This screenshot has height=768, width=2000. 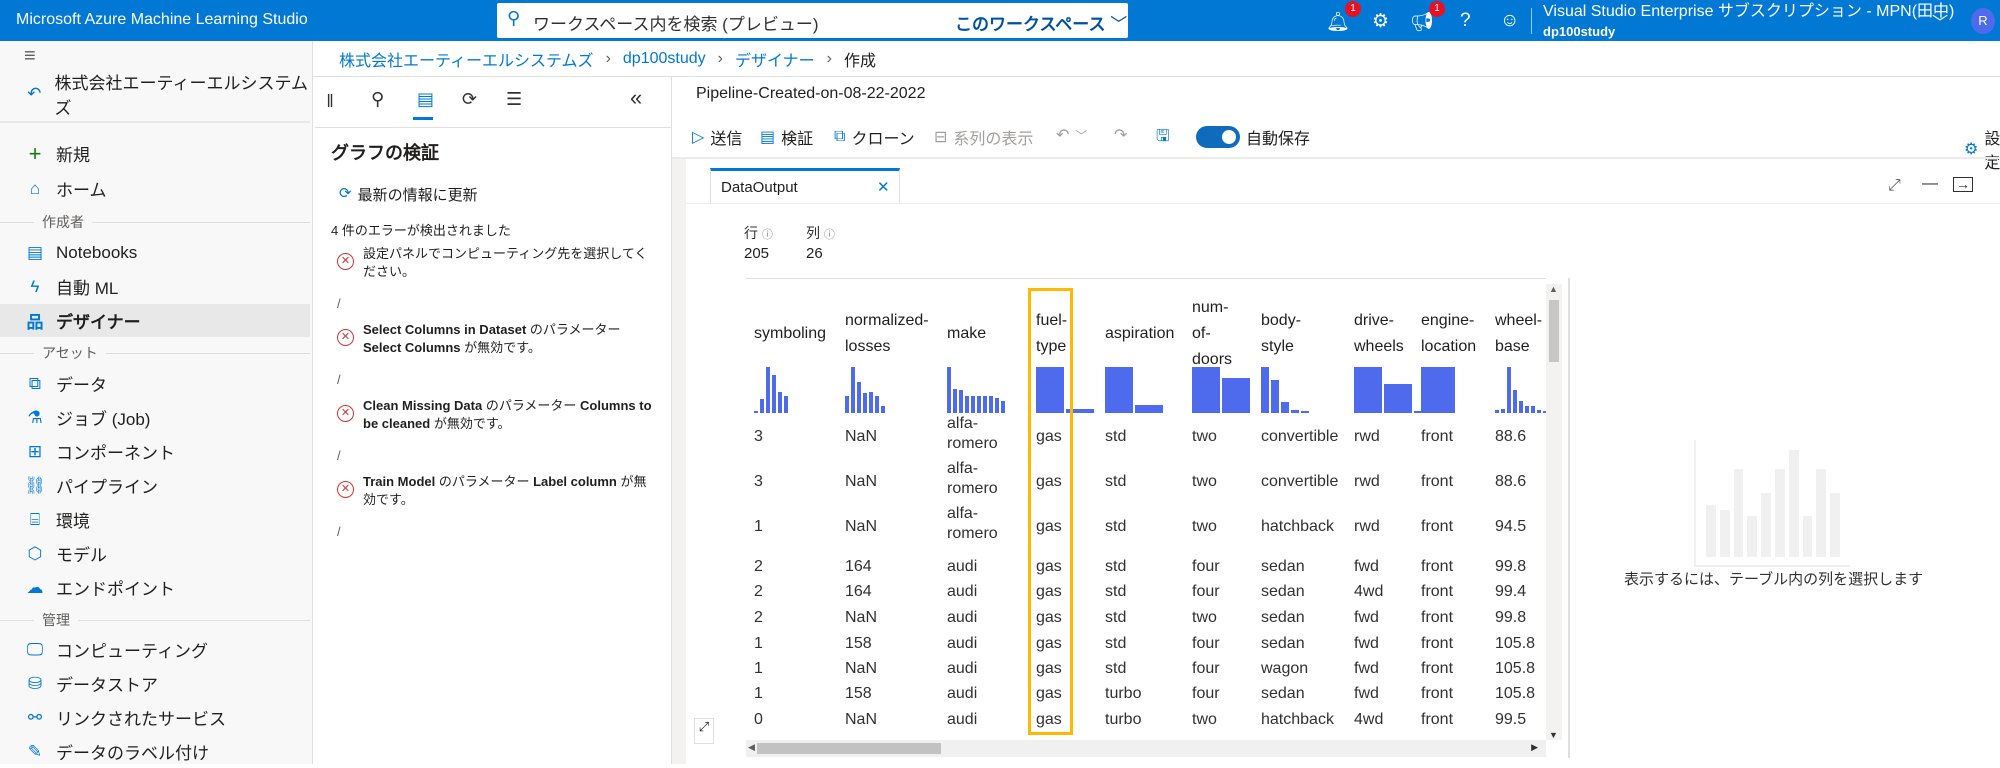 What do you see at coordinates (849, 748) in the screenshot?
I see `horizontal-scroll-thumb` at bounding box center [849, 748].